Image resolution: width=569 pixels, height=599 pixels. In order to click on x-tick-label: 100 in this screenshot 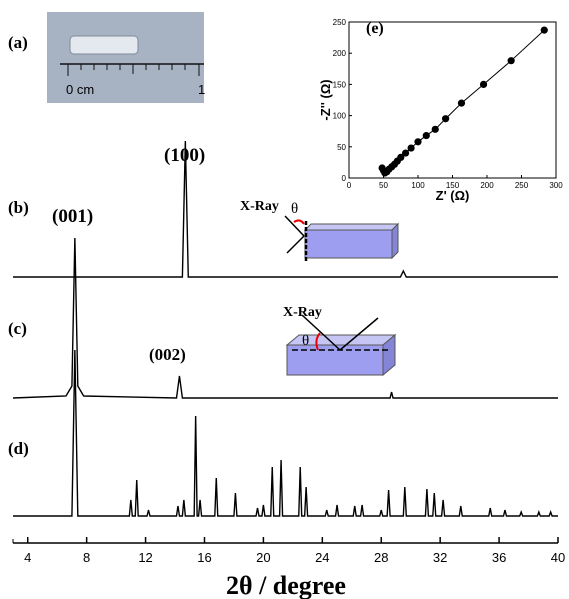, I will do `click(418, 185)`.